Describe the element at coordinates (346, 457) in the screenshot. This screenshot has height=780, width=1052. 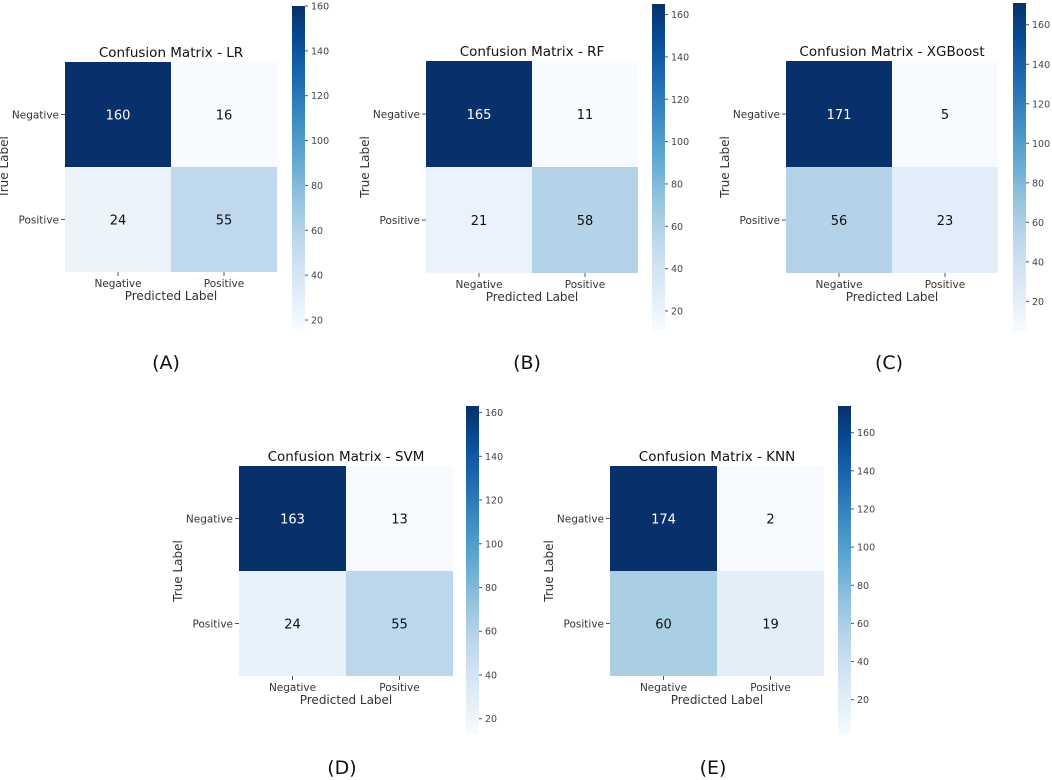
I see `chart-title: Confusion Matrix - SVM` at that location.